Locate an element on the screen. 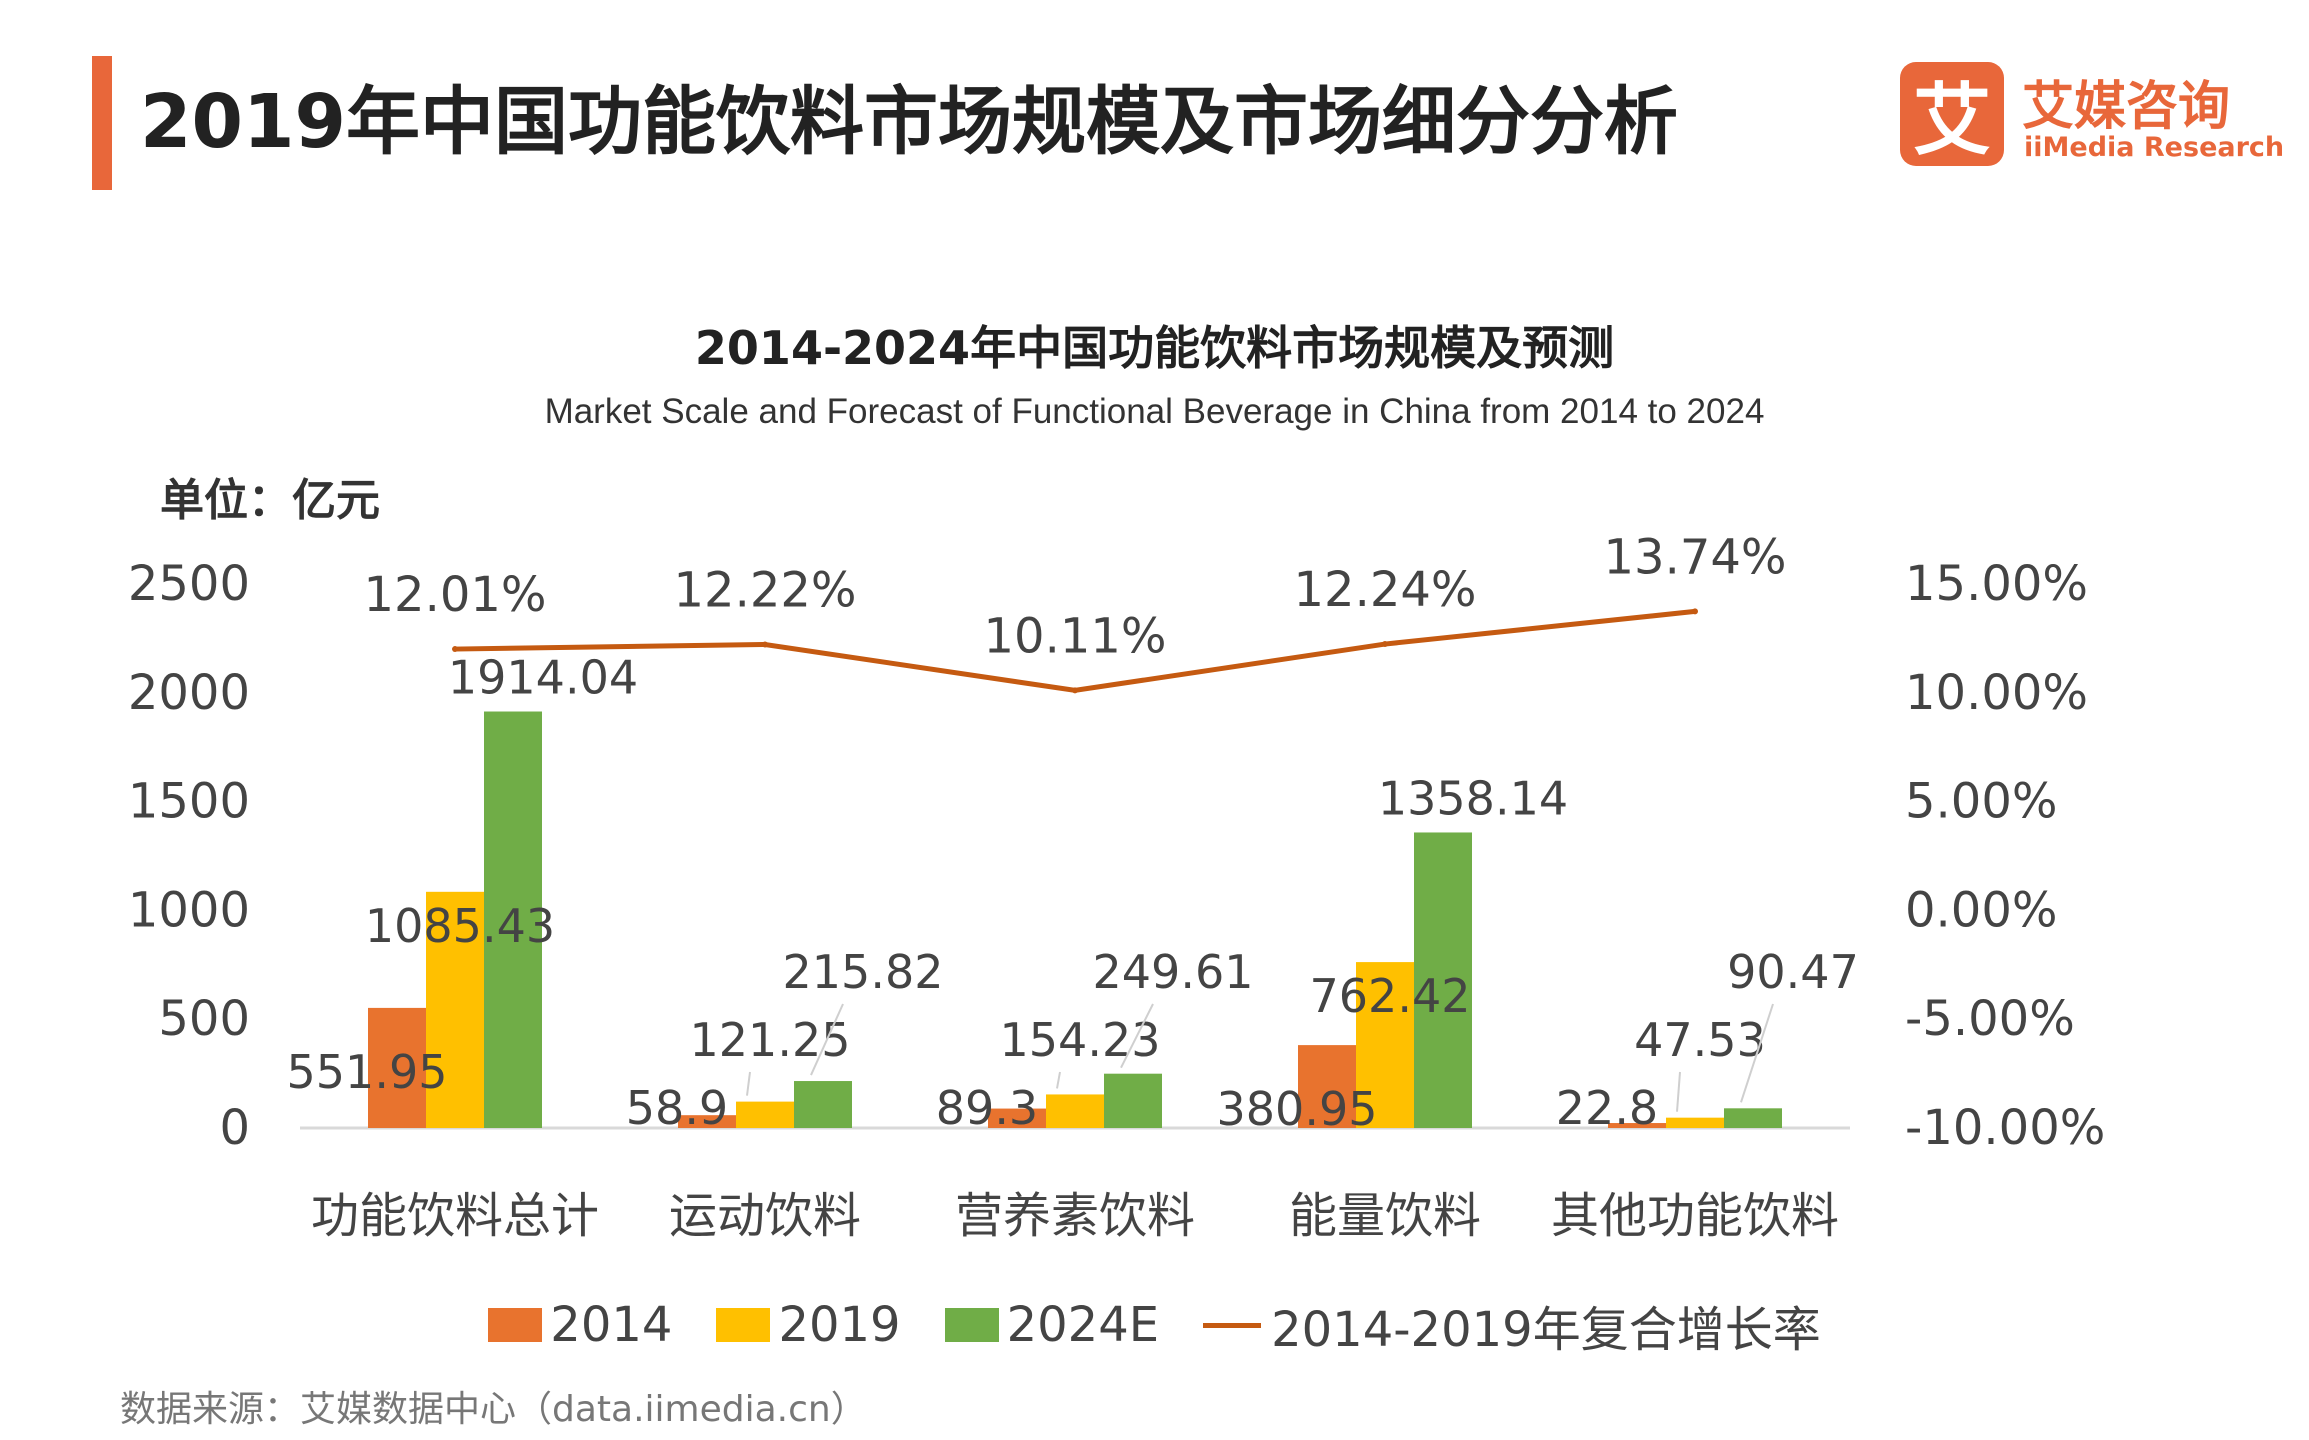  y-left-tick-label: 1000 is located at coordinates (189, 910).